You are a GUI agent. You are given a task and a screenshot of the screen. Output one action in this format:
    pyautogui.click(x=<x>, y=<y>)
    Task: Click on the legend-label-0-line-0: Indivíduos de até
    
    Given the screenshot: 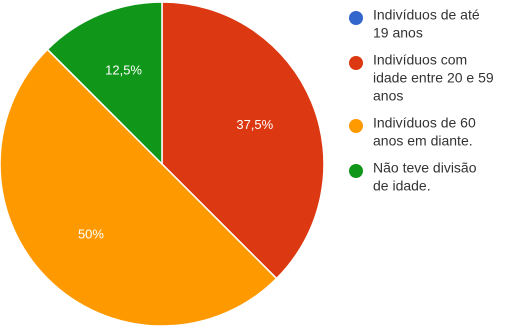 What is the action you would take?
    pyautogui.click(x=426, y=15)
    